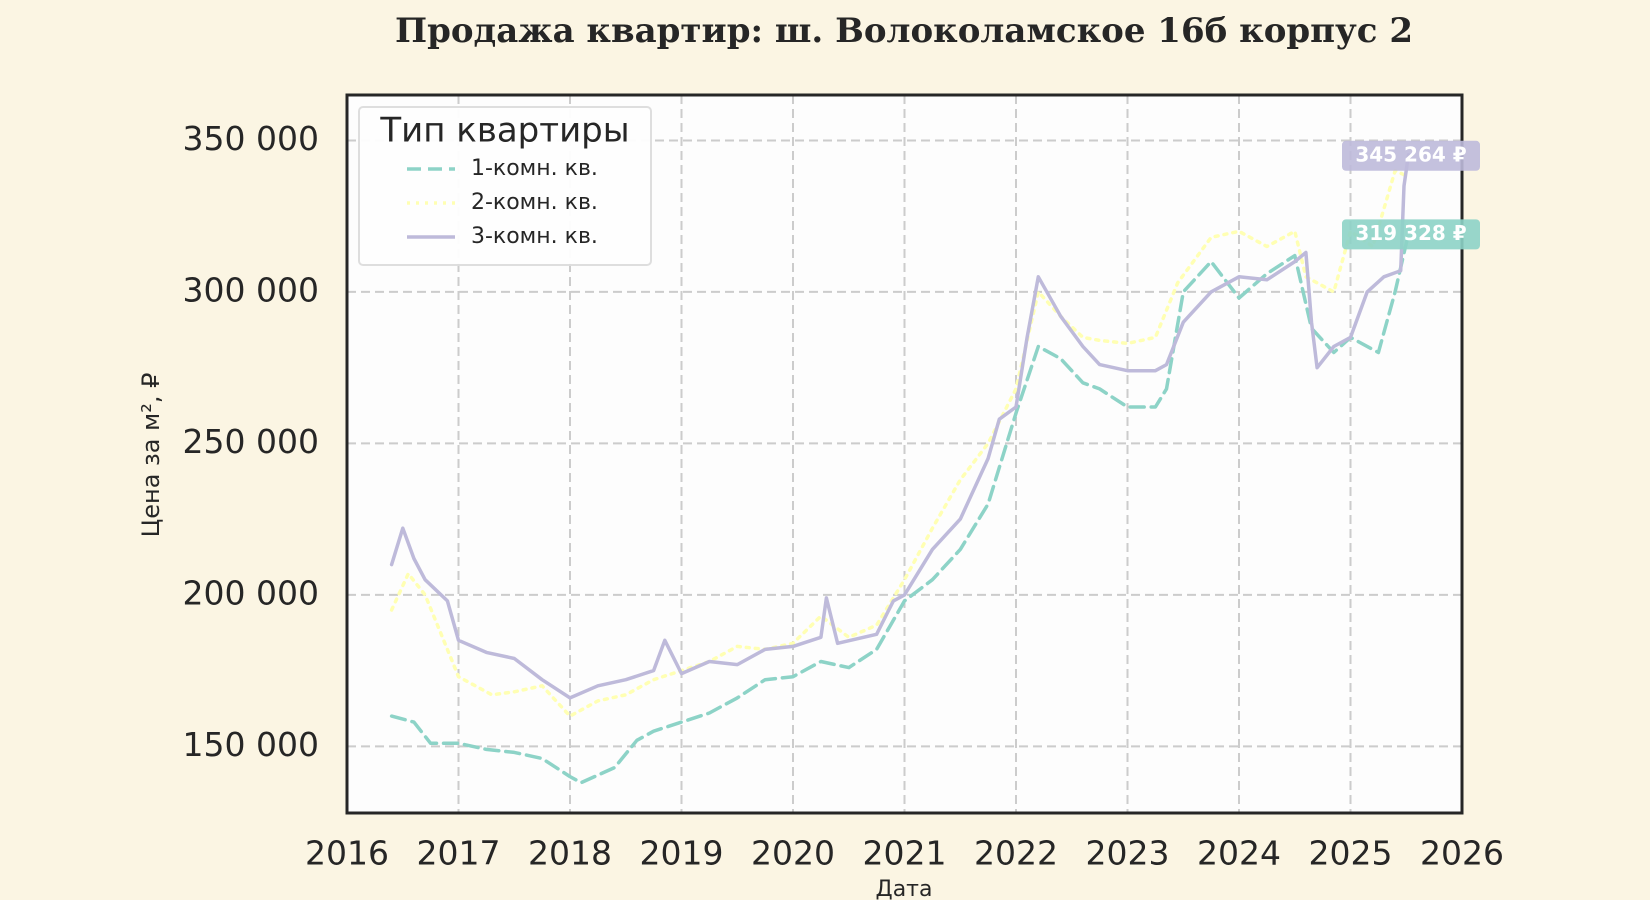 This screenshot has height=900, width=1650. What do you see at coordinates (1128, 853) in the screenshot?
I see `x-tick-label: 2023` at bounding box center [1128, 853].